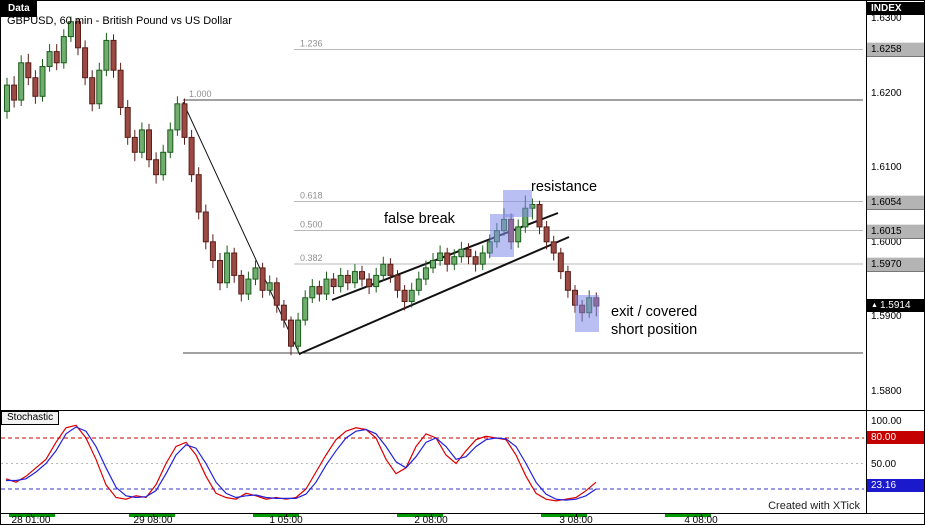 The height and width of the screenshot is (525, 925). Describe the element at coordinates (701, 520) in the screenshot. I see `time-axis-label: 4 08:00` at that location.